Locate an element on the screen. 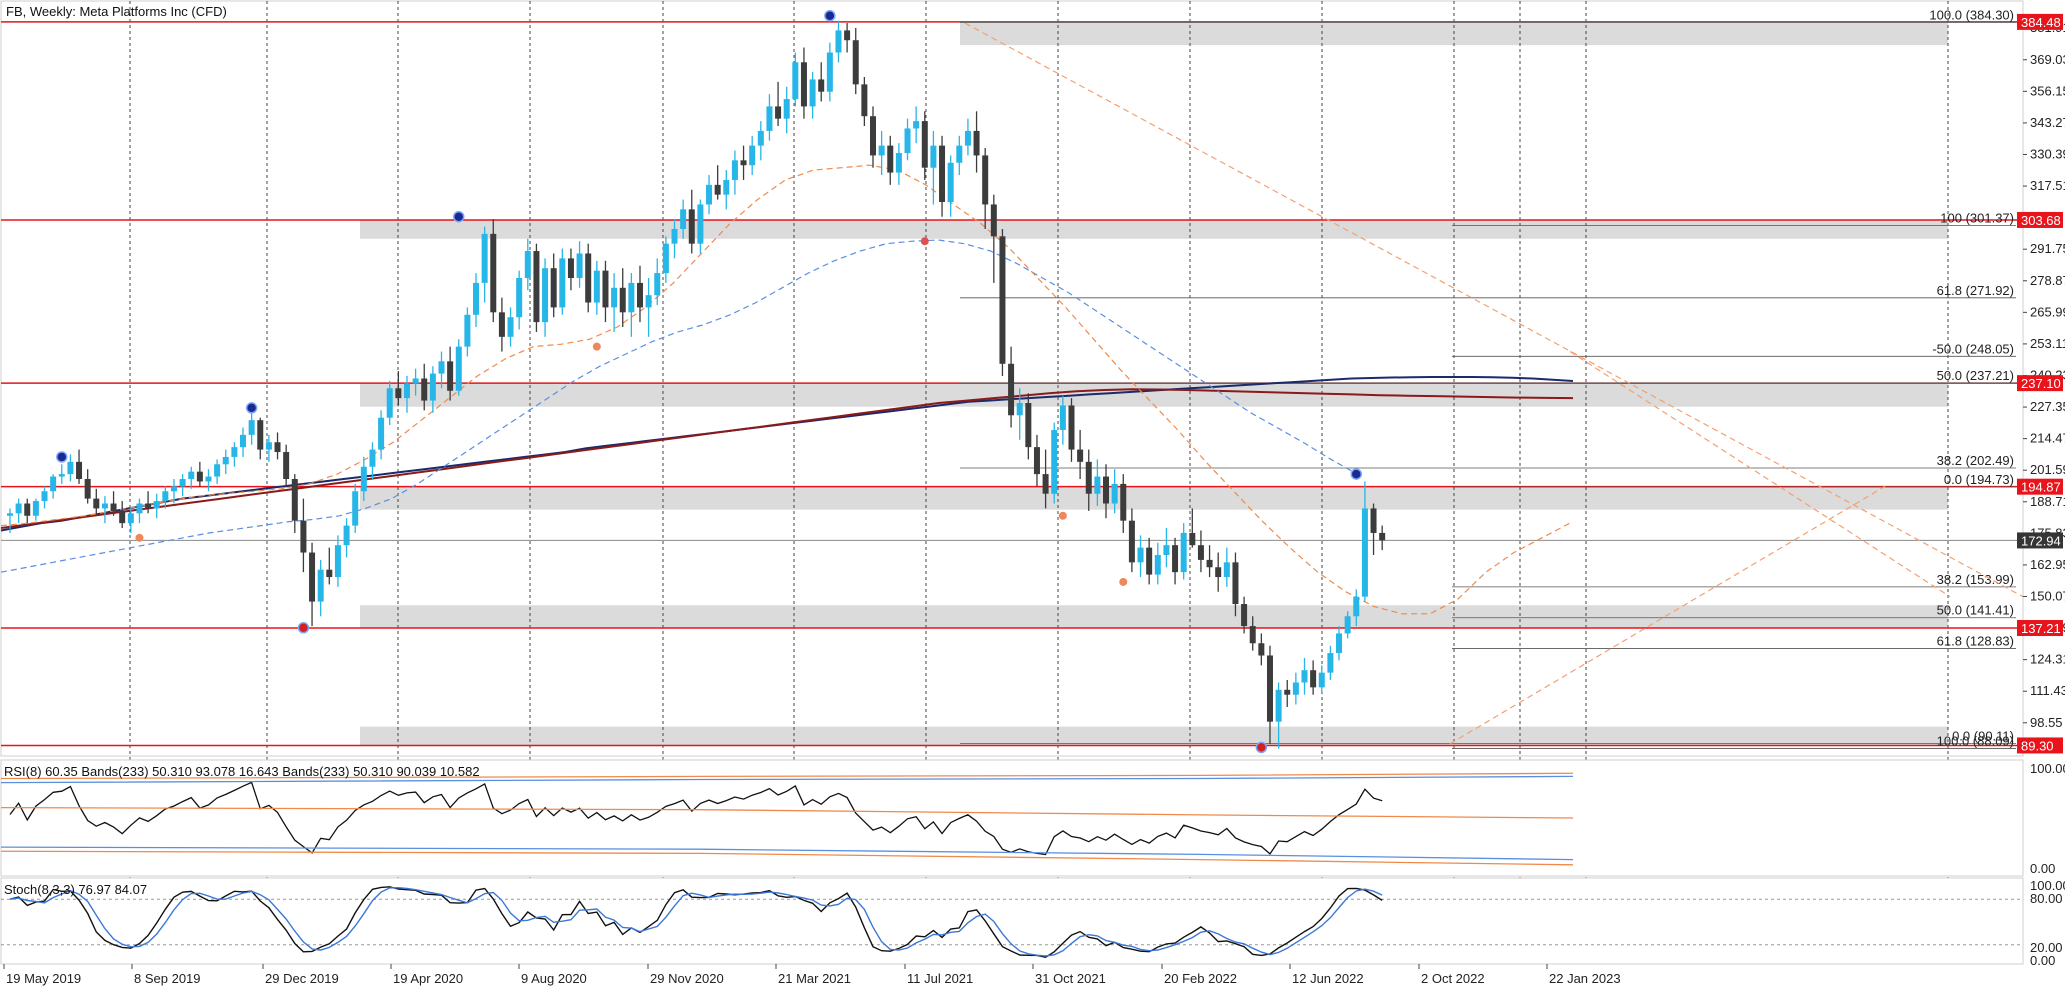 The image size is (2065, 988). y-tick-label: 369.03 is located at coordinates (2047, 59).